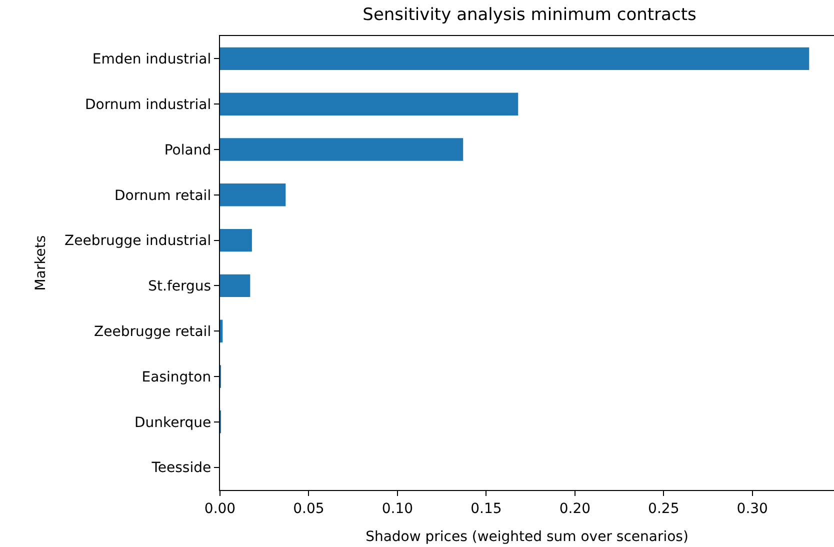  Describe the element at coordinates (220, 508) in the screenshot. I see `x-tick-label: 0.00` at that location.